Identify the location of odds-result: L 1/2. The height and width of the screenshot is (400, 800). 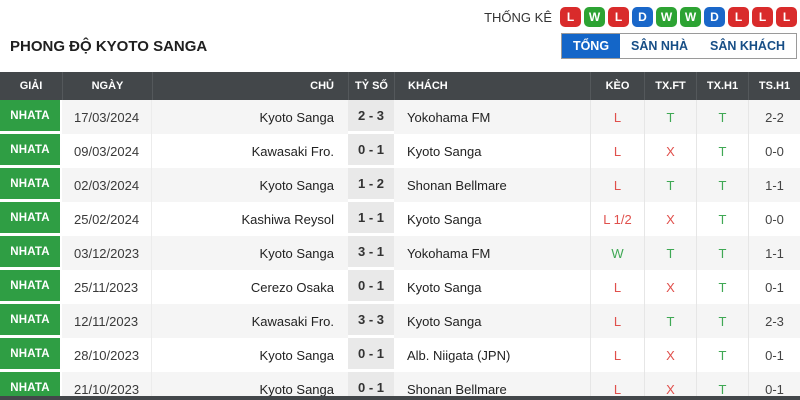
(617, 219).